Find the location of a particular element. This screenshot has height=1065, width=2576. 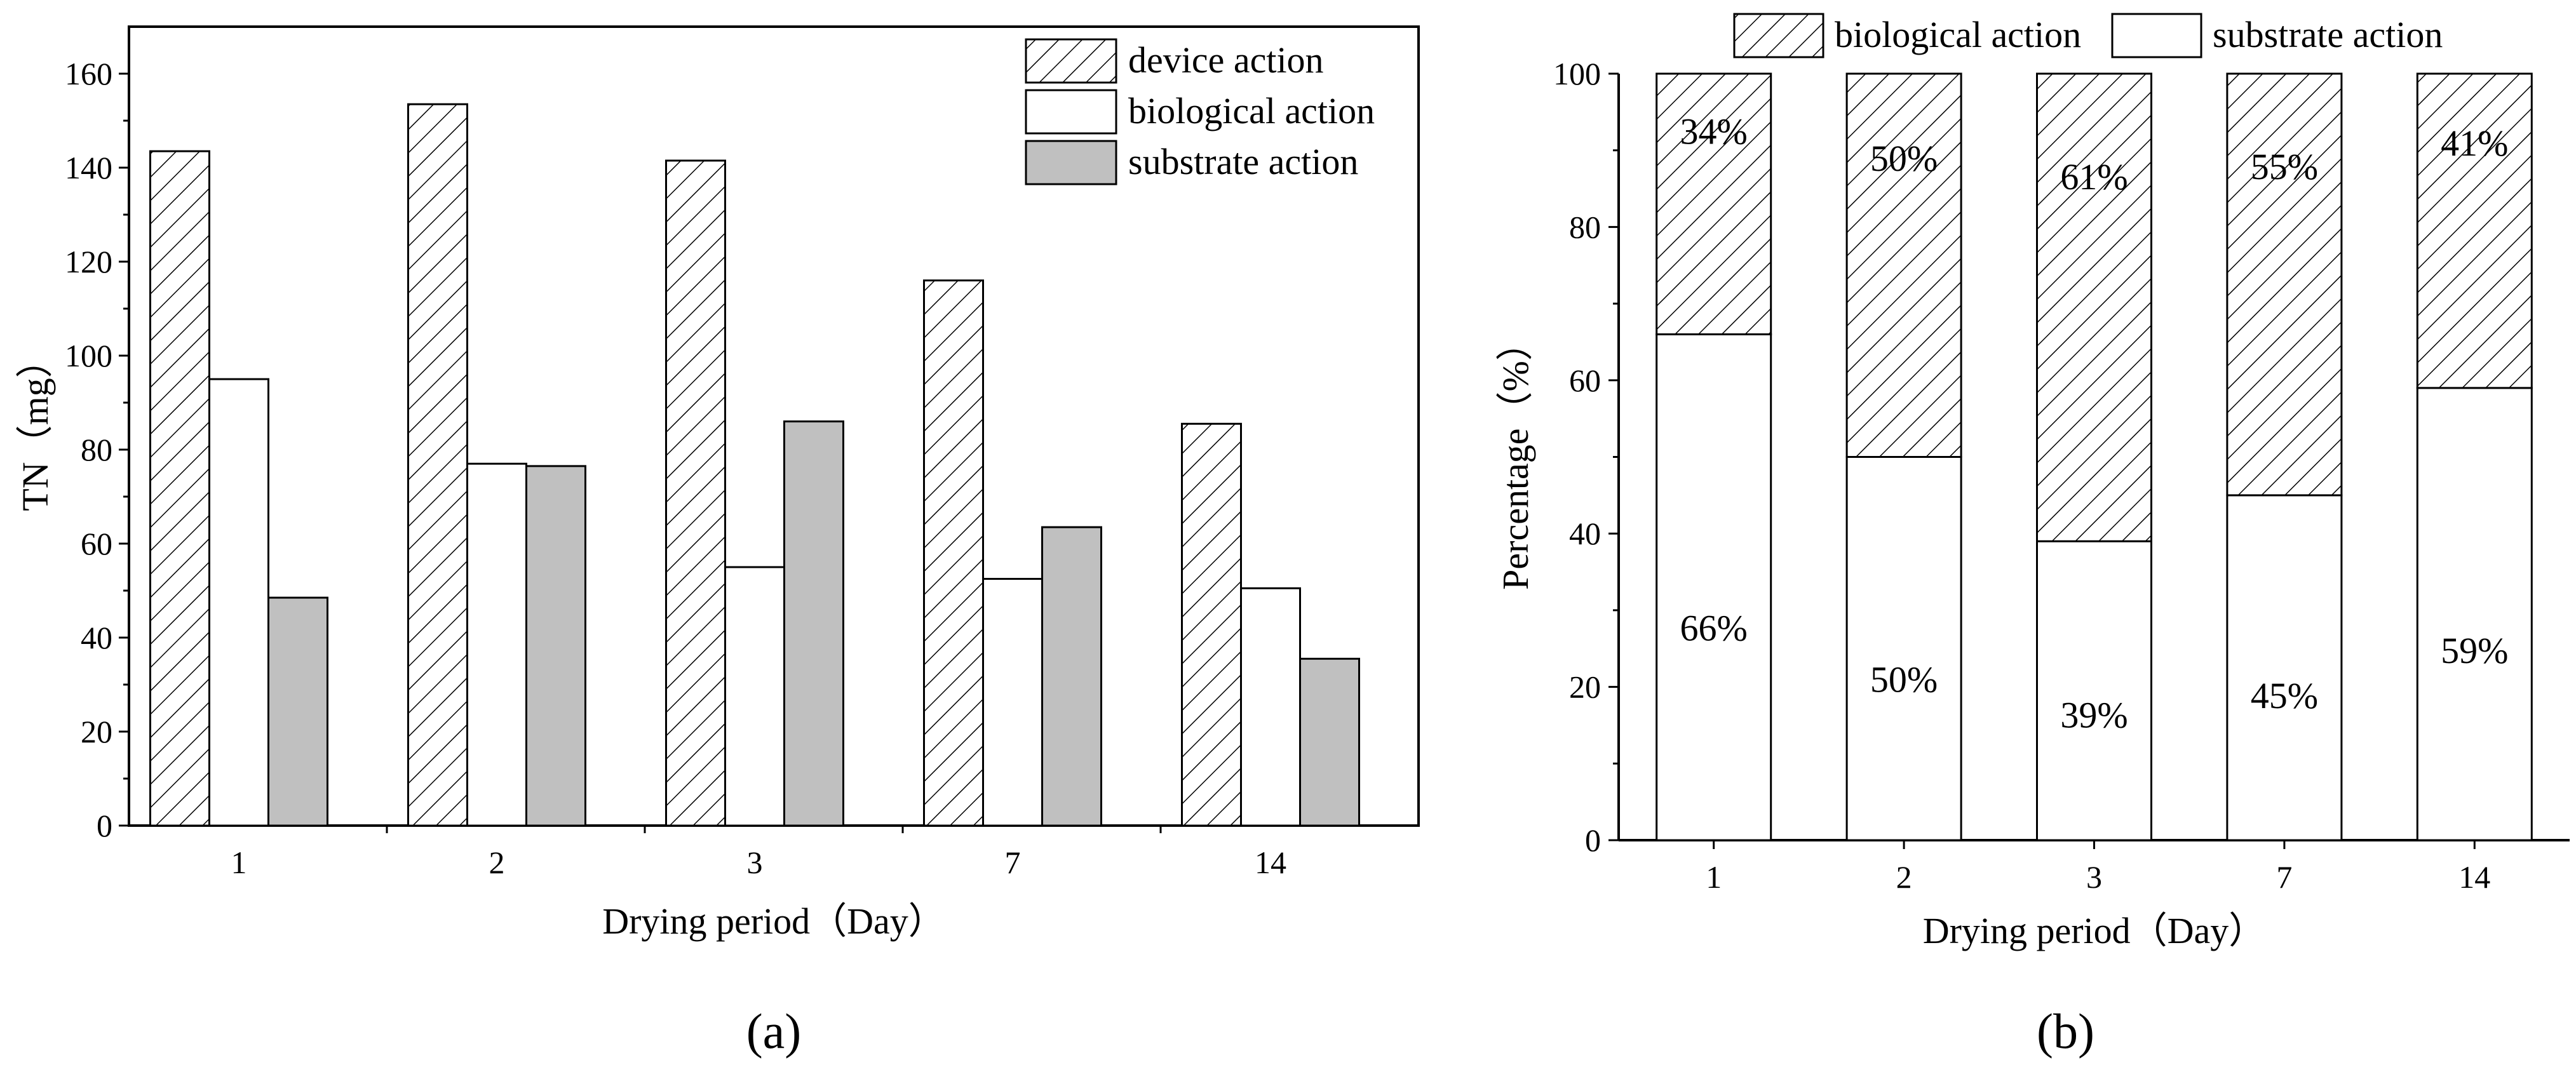

legend-label: device action is located at coordinates (1226, 60).